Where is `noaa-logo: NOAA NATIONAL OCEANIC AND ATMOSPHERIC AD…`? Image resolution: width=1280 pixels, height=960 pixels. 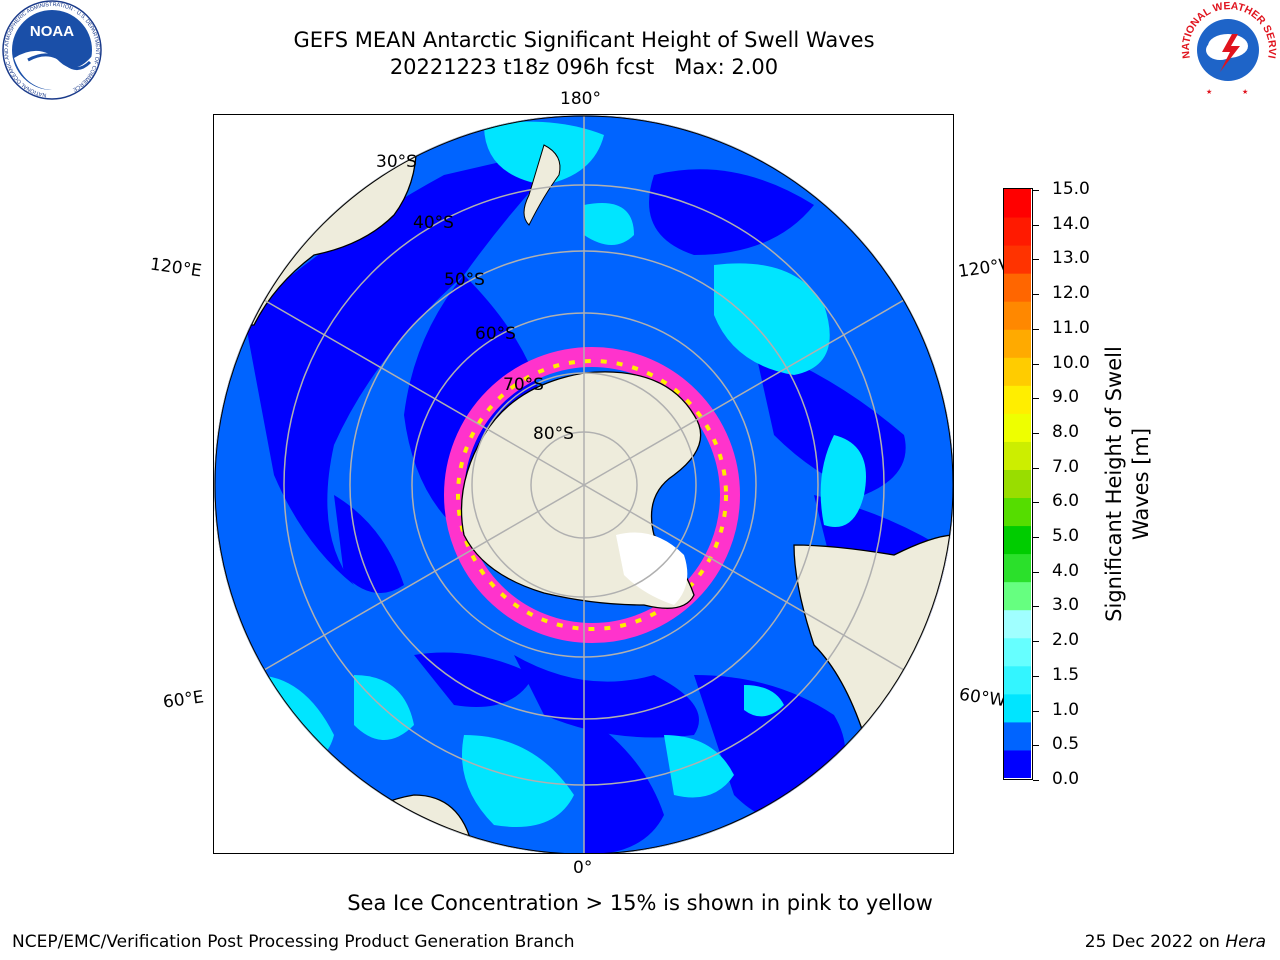
noaa-logo: NOAA NATIONAL OCEANIC AND ATMOSPHERIC AD… is located at coordinates (52, 50).